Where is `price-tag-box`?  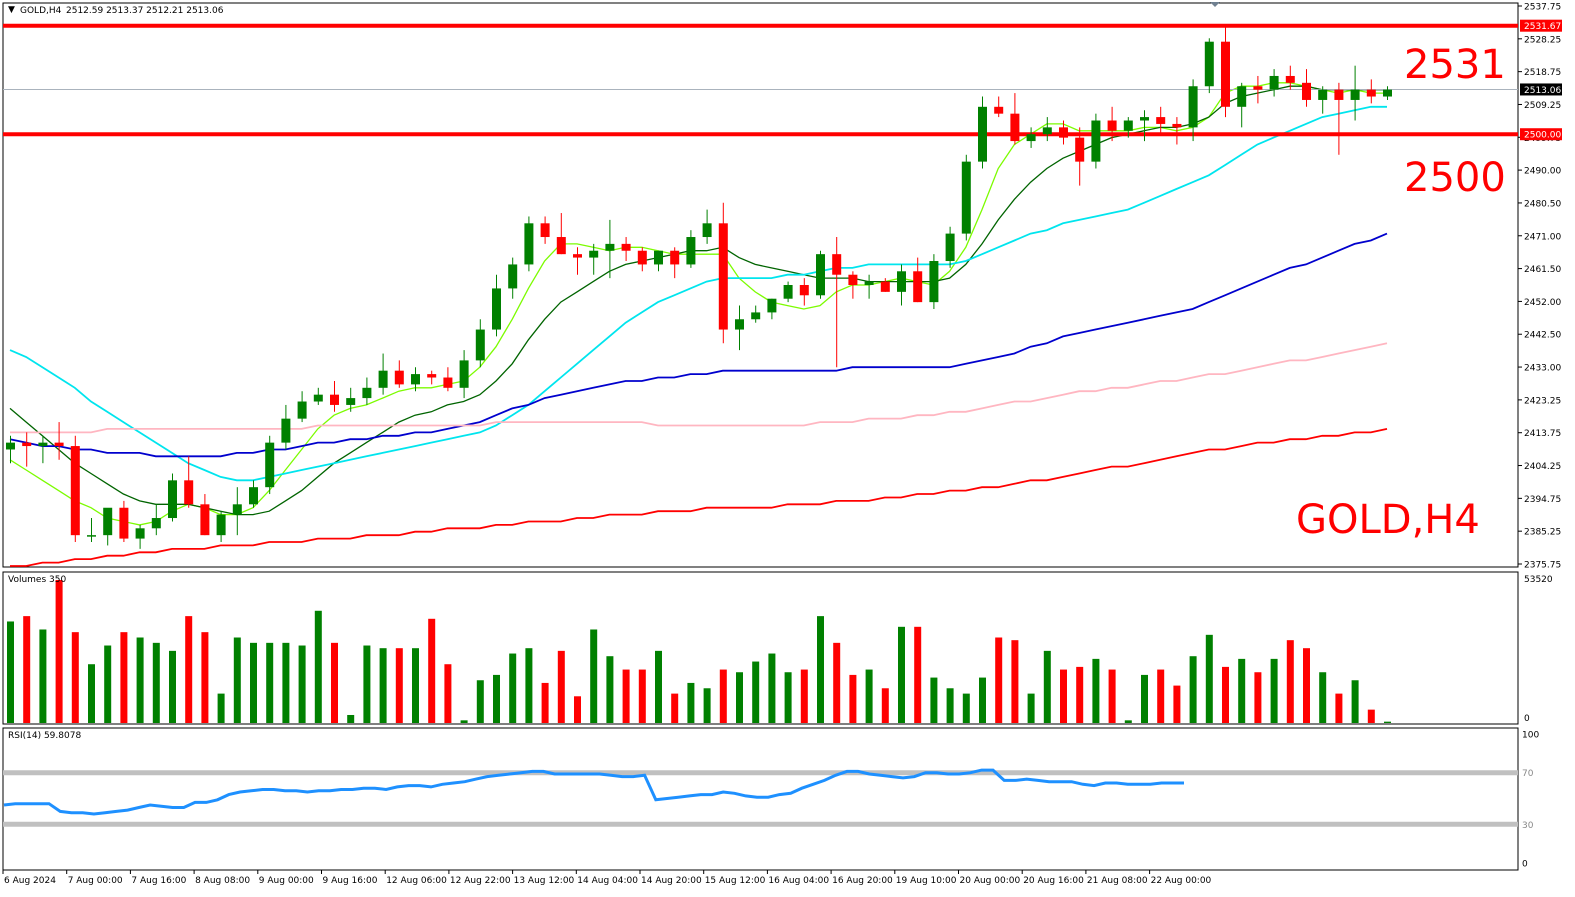
price-tag-box is located at coordinates (1541, 25).